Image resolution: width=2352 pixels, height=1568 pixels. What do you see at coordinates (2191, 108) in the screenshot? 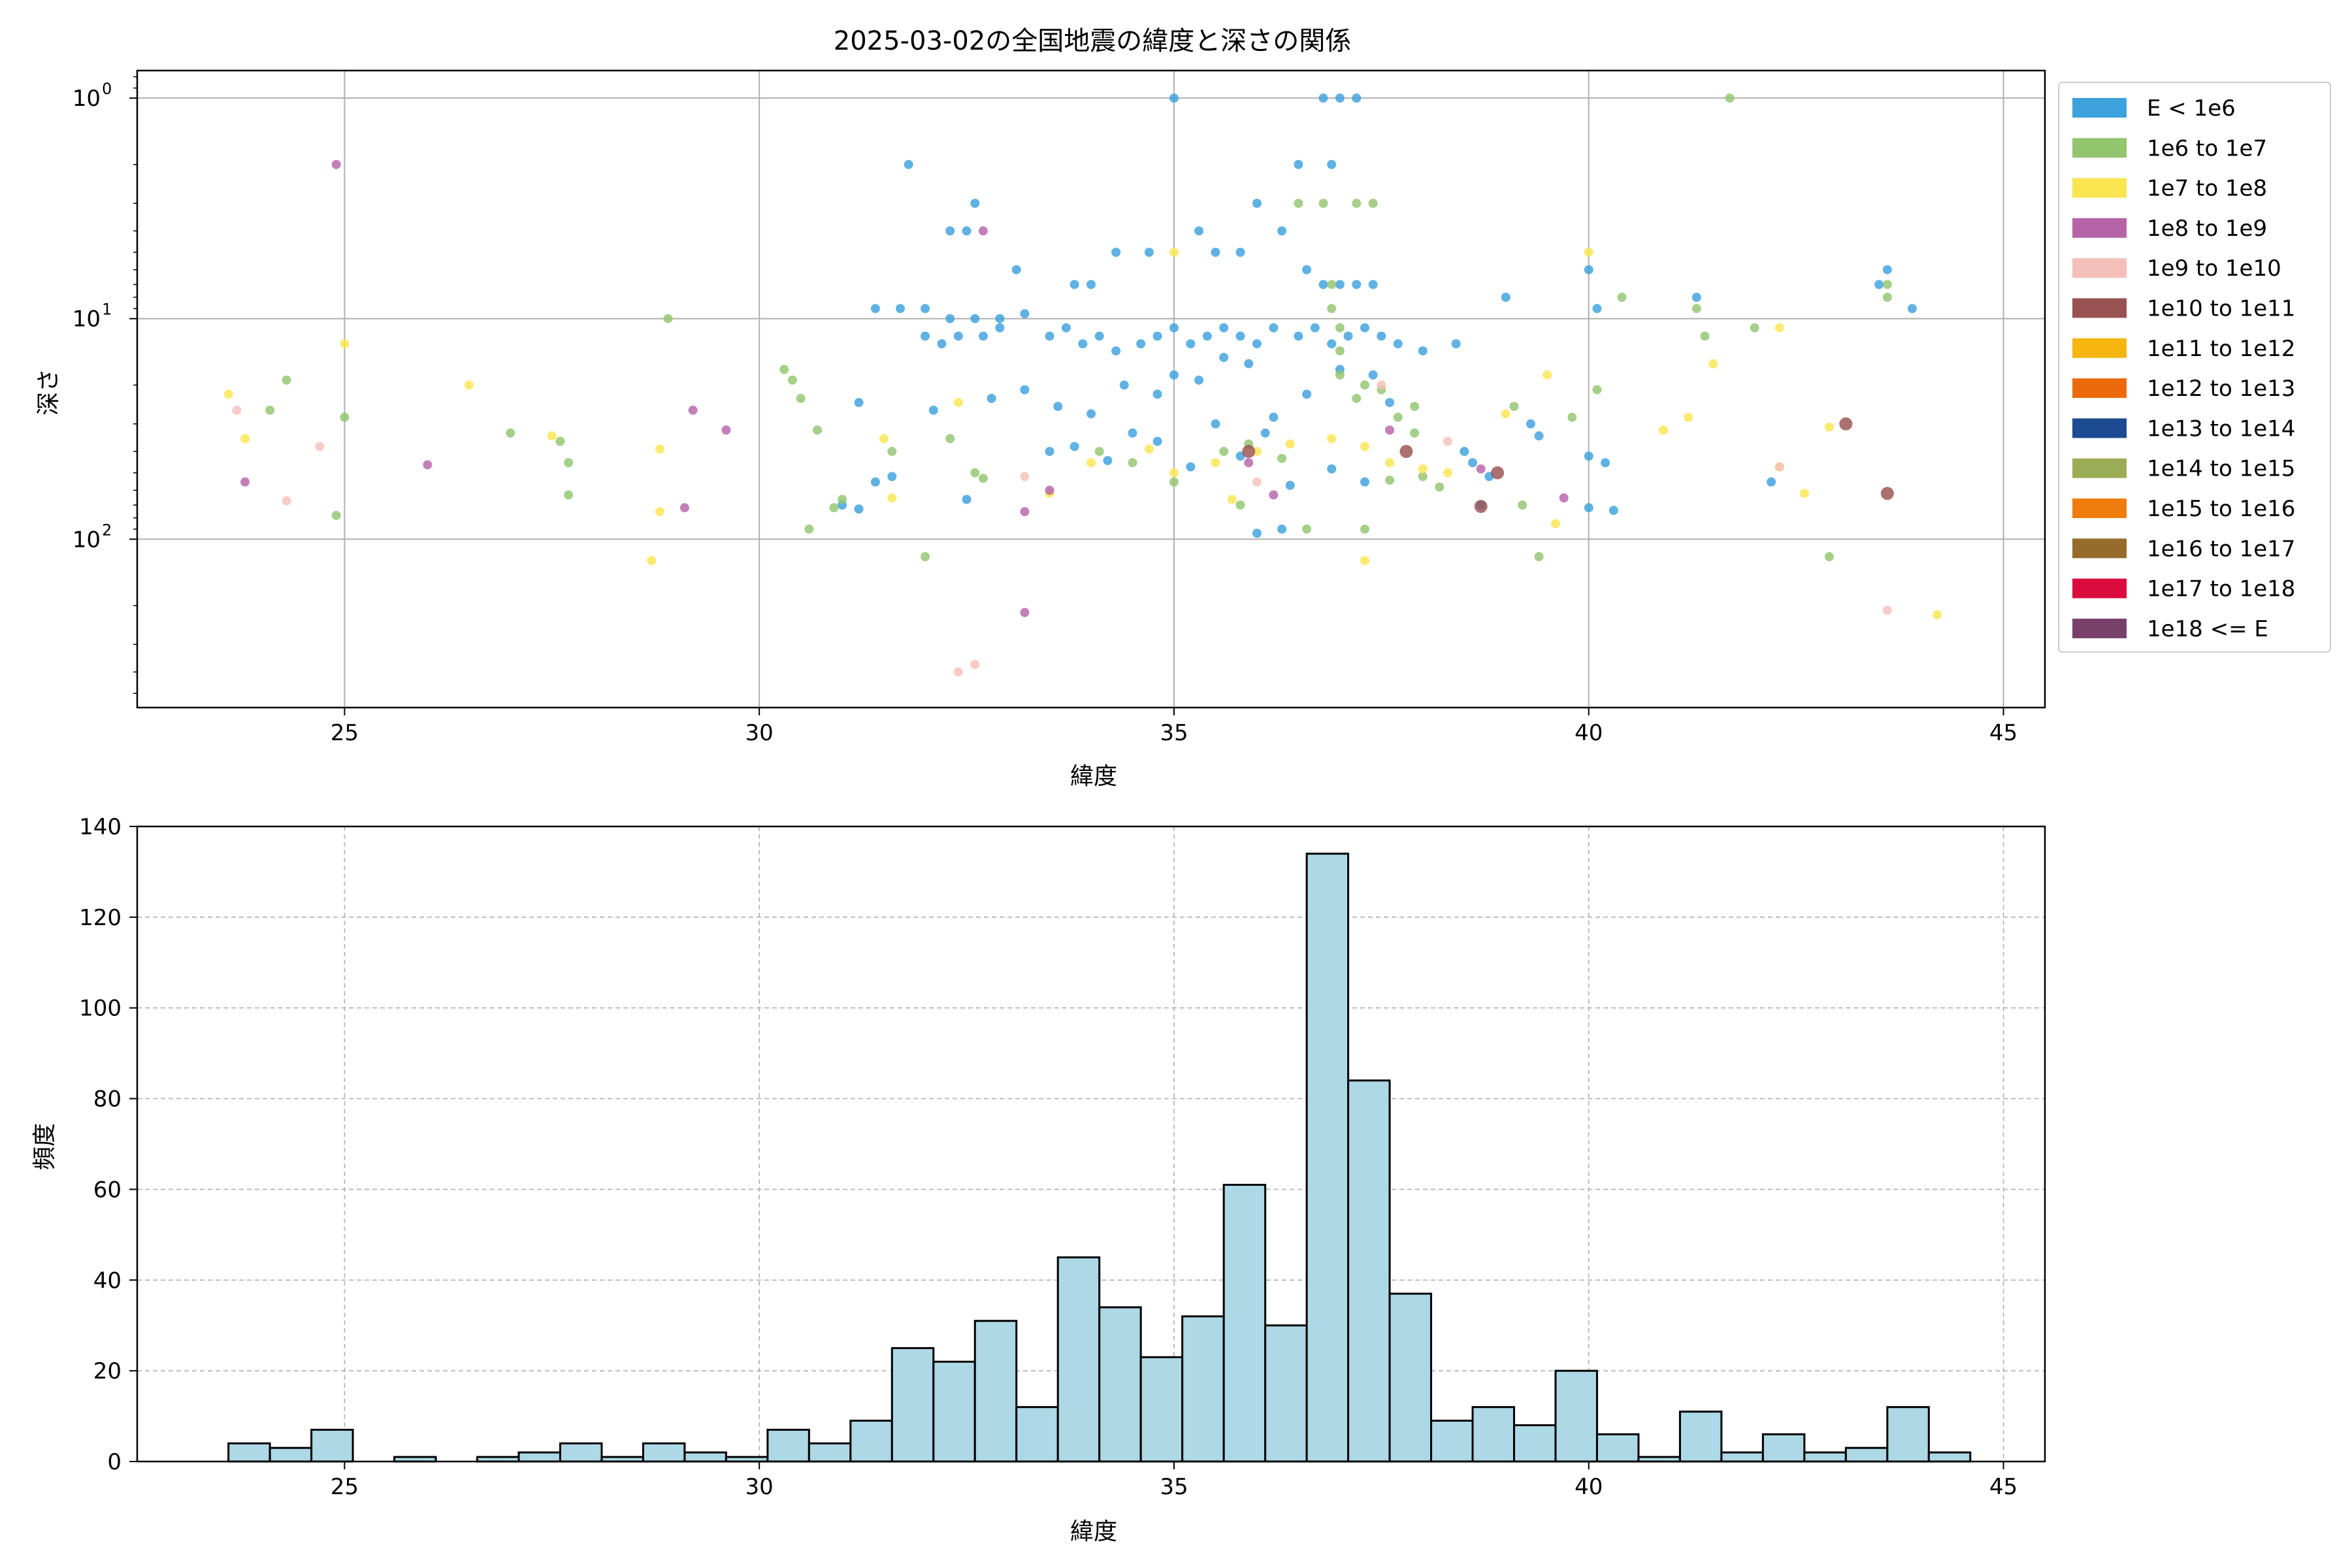
I see `legend-label: E < 1e6` at bounding box center [2191, 108].